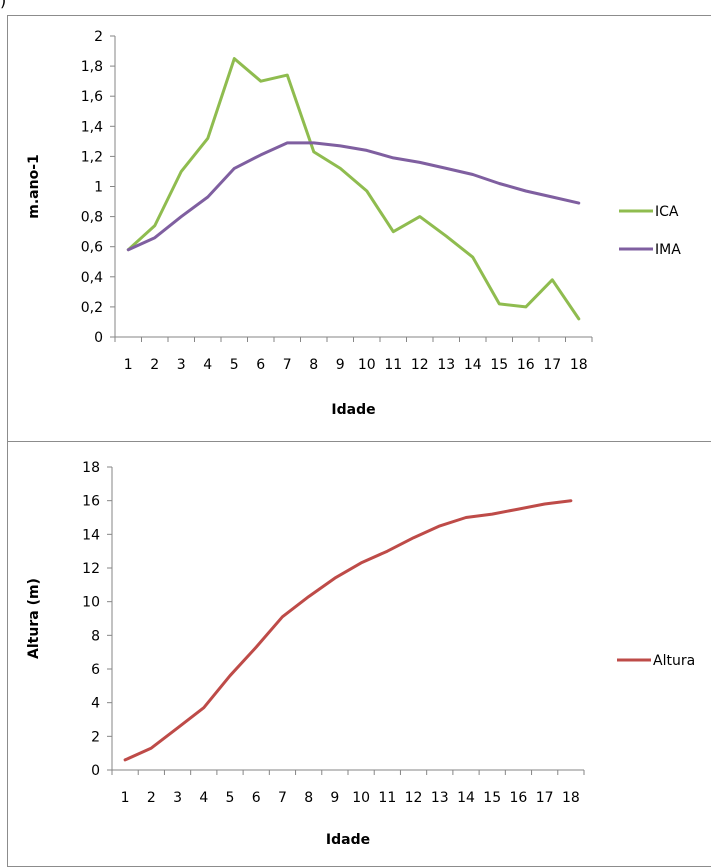 The image size is (711, 867). What do you see at coordinates (91, 603) in the screenshot?
I see `height-chart-y-tick-label: 10` at bounding box center [91, 603].